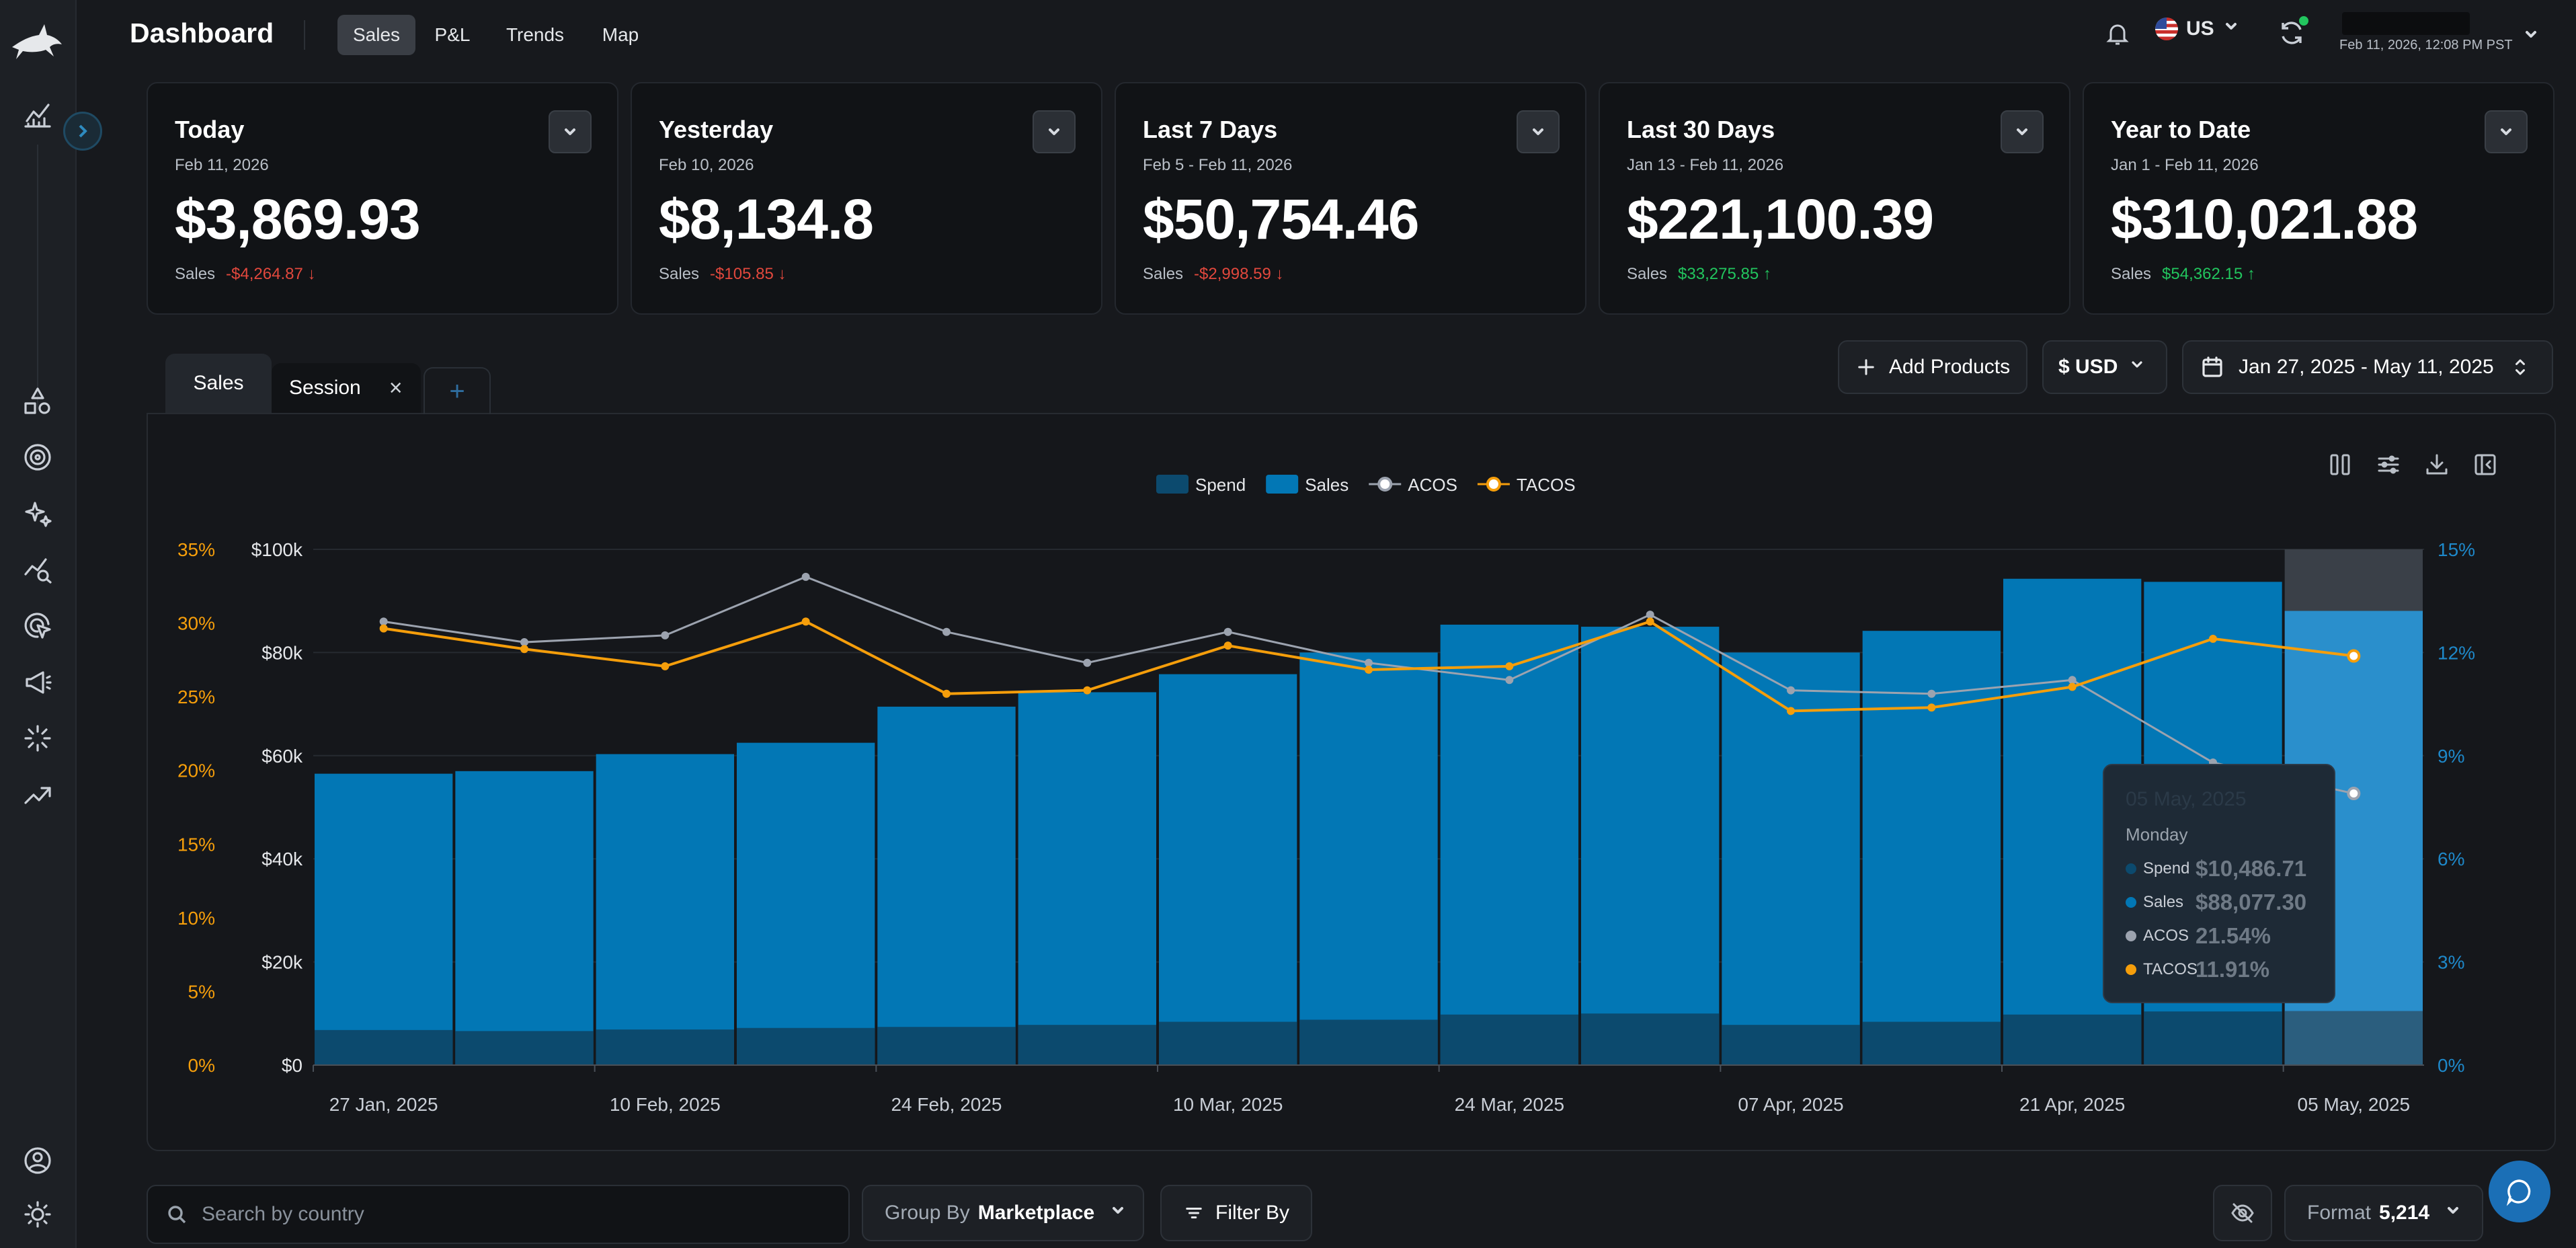  What do you see at coordinates (38, 401) in the screenshot?
I see `shapes-icon` at bounding box center [38, 401].